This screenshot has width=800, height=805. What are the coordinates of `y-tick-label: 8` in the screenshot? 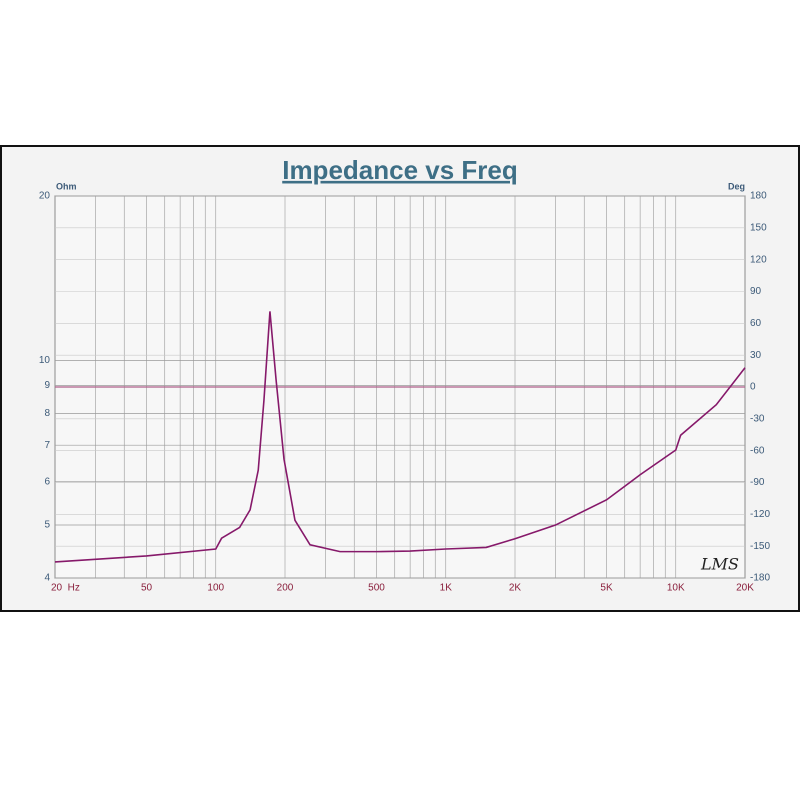 It's located at (47, 413).